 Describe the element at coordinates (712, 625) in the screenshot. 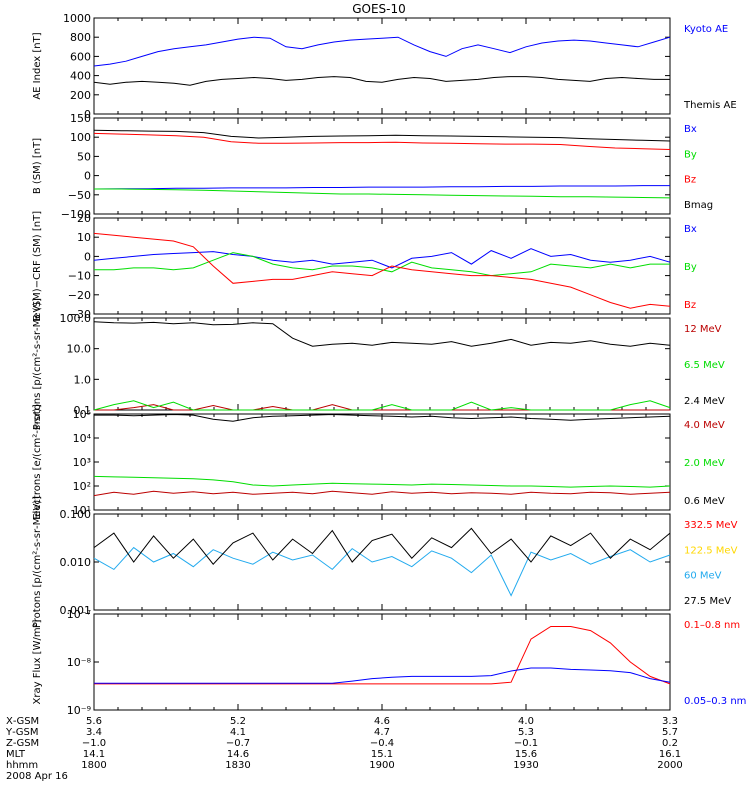

I see `legend-label: 0.1–0.8 nm` at that location.